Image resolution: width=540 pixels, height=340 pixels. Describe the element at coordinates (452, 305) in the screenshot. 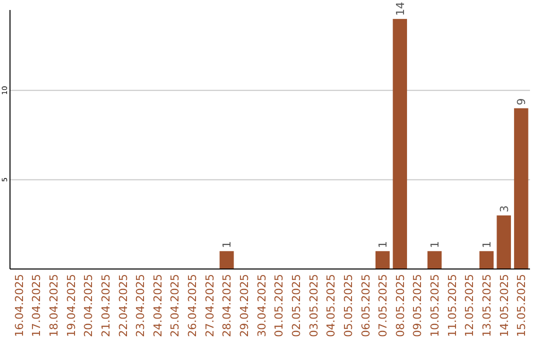

I see `x-tick-label: 11.05.2025` at that location.